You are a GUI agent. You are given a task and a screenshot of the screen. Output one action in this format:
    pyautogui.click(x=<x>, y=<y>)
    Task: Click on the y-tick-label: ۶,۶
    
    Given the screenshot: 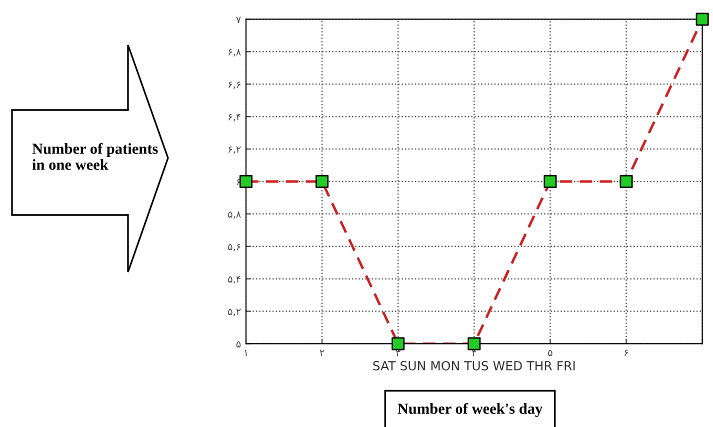 What is the action you would take?
    pyautogui.click(x=234, y=85)
    